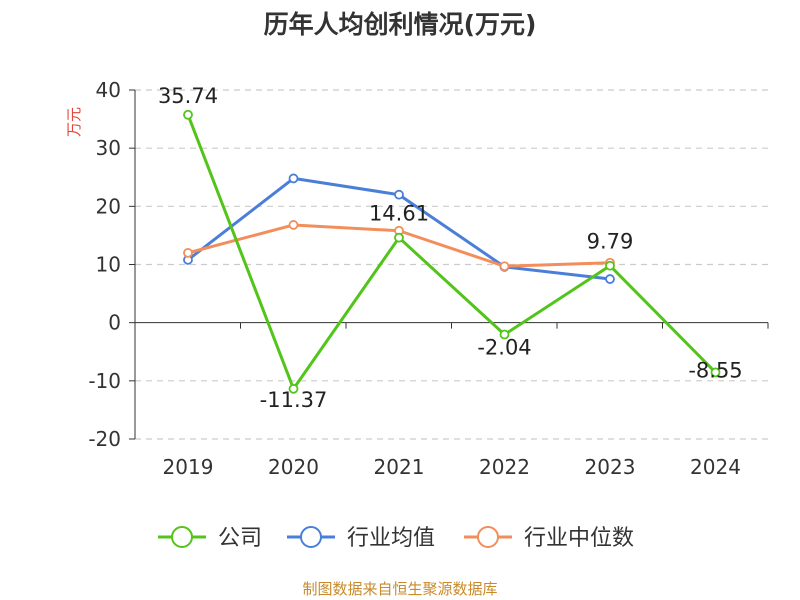 This screenshot has height=600, width=800. Describe the element at coordinates (108, 148) in the screenshot. I see `y-tick-label: 30` at that location.